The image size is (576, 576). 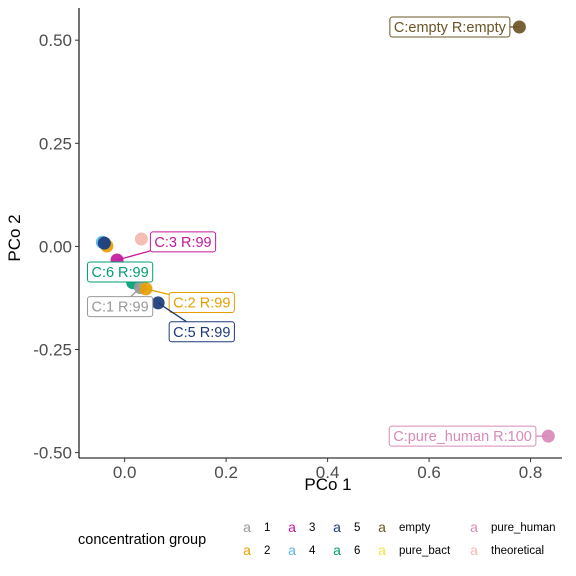 I want to click on legend-title: concentration group, so click(x=142, y=540).